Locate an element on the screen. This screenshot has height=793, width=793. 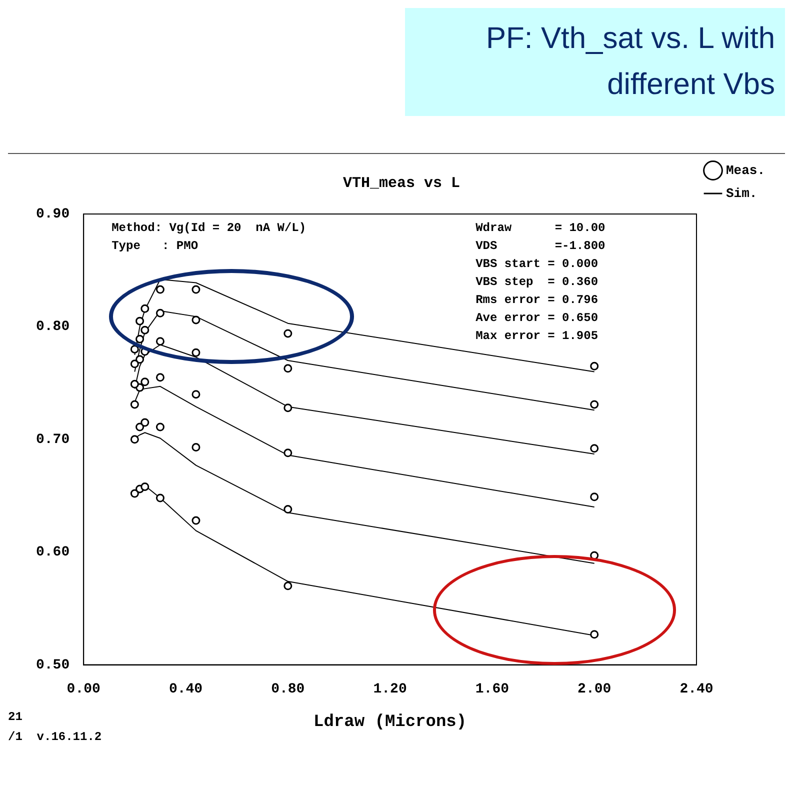
x-tick-label: 0.00 is located at coordinates (83, 690).